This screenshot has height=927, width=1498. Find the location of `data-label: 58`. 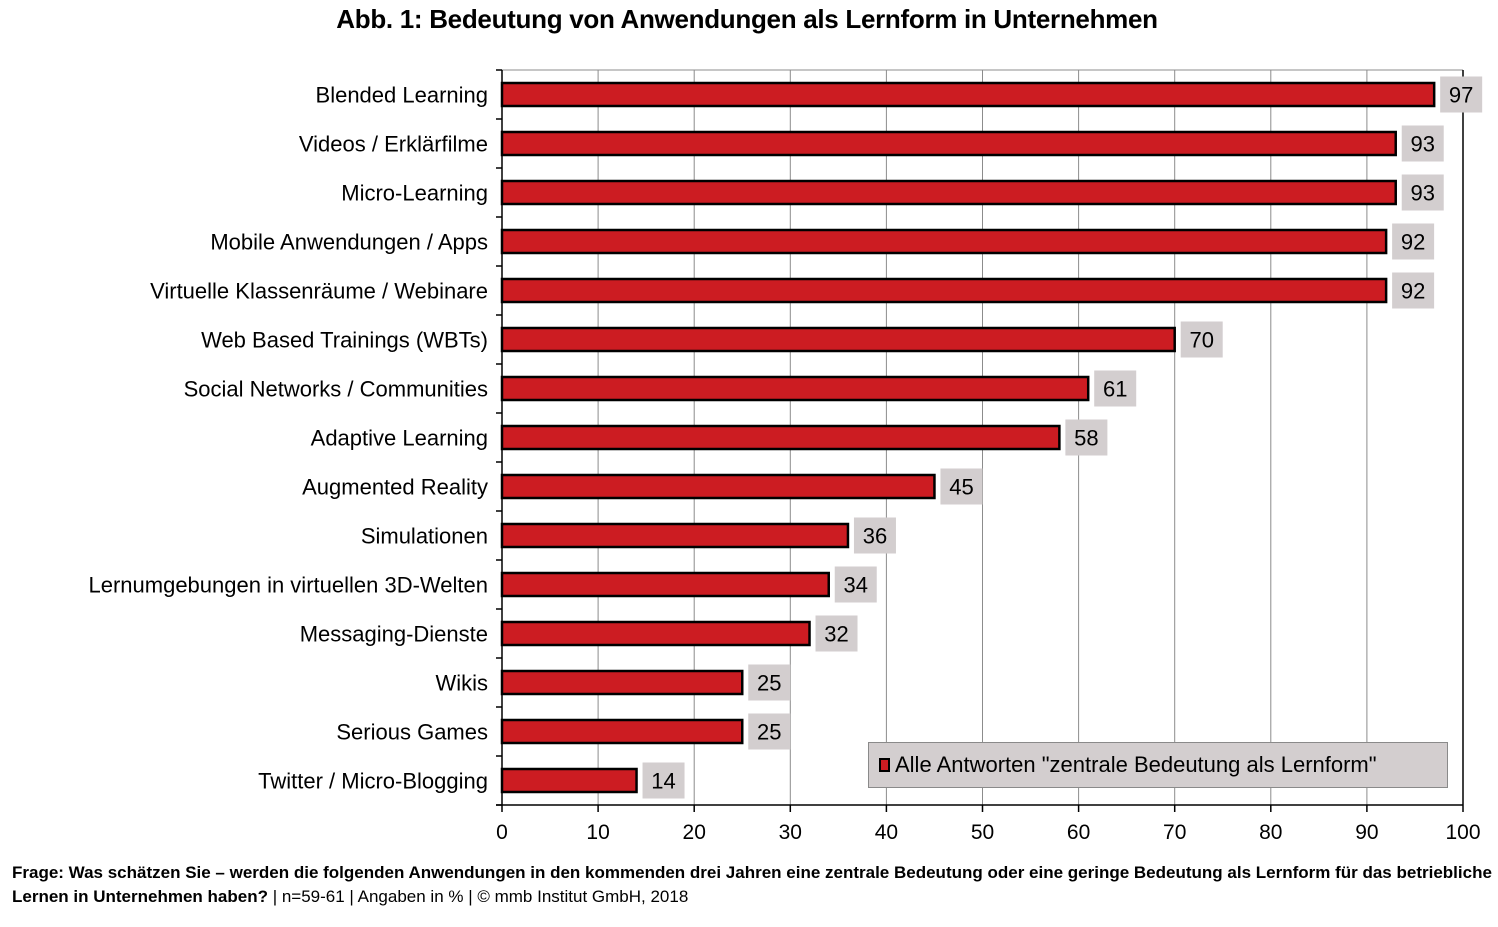

data-label: 58 is located at coordinates (1086, 438).